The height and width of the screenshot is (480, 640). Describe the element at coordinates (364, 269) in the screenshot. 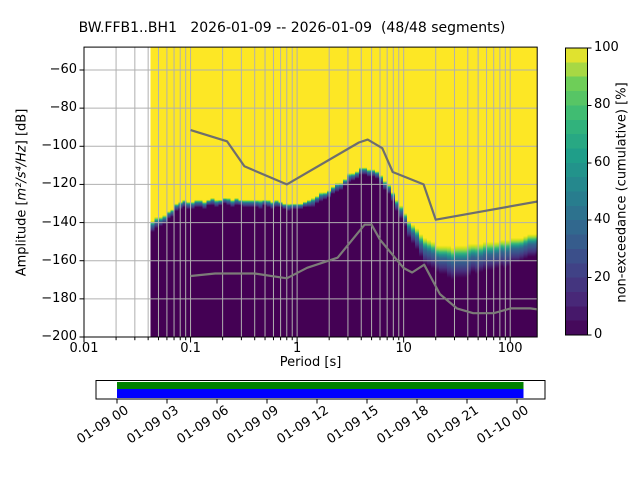

I see `low-noise-model-line` at that location.